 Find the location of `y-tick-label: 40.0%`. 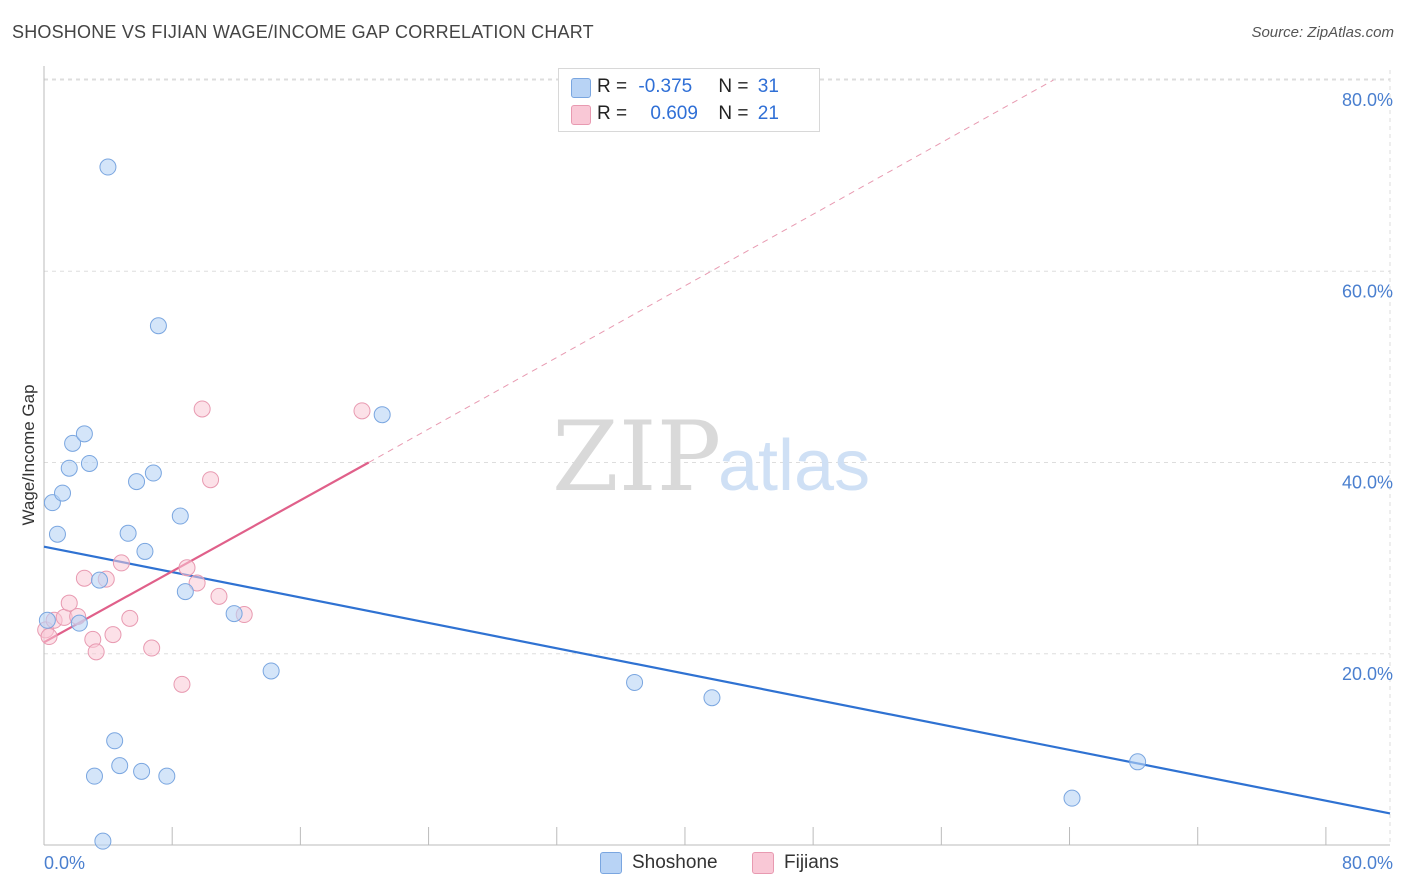

y-tick-label: 40.0% is located at coordinates (1367, 483).